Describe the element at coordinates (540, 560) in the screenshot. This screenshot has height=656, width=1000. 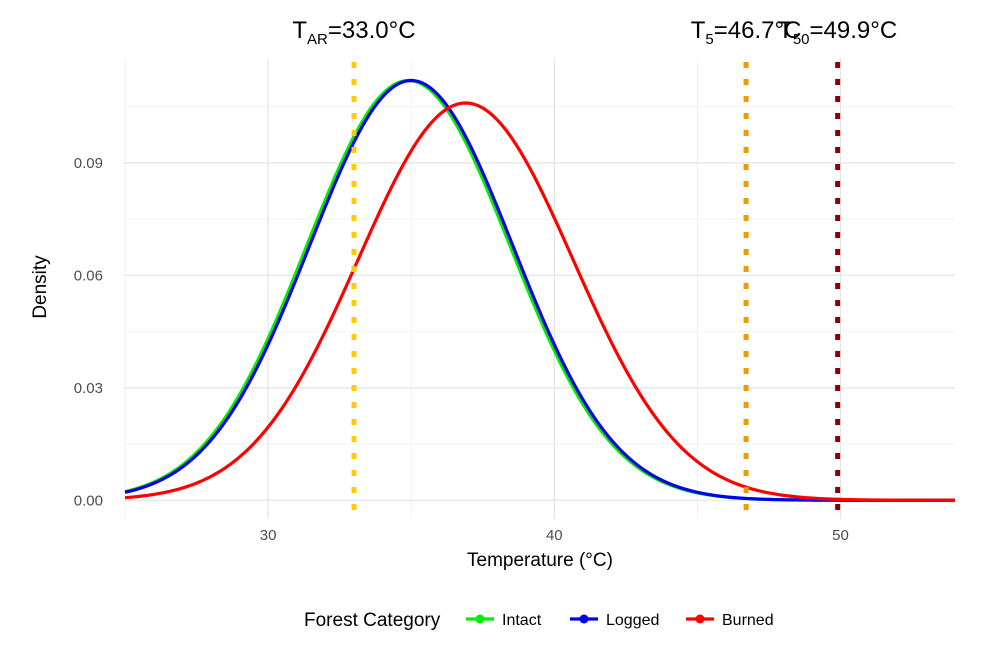
I see `x-axis-title: Temperature (°C)` at that location.